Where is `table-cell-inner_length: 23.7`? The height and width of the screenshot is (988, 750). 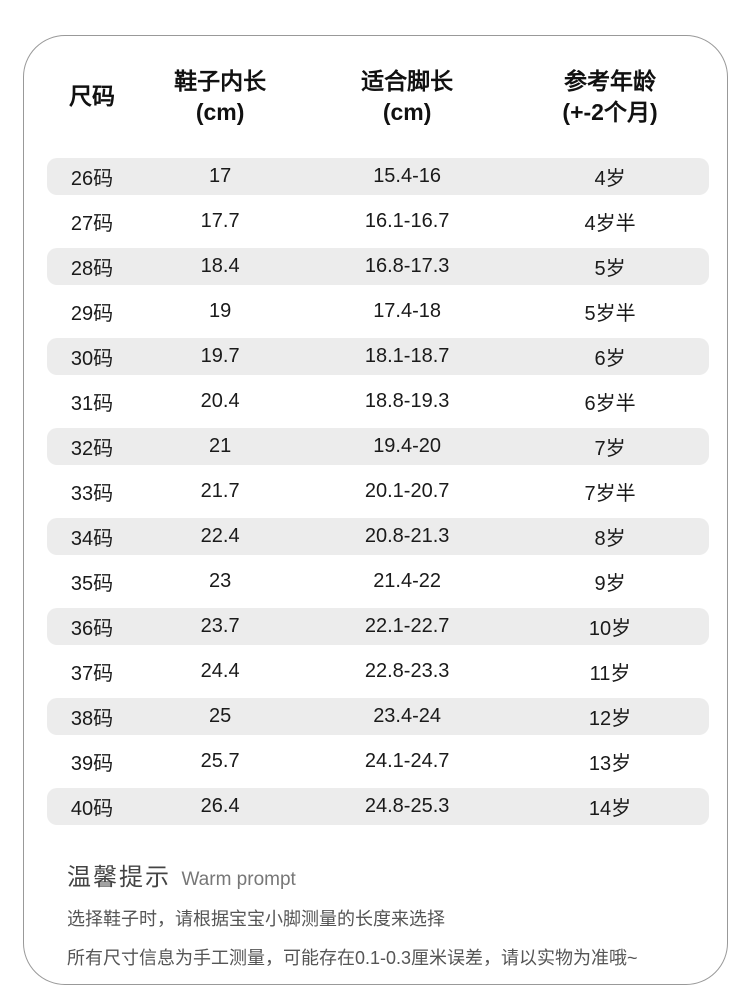 table-cell-inner_length: 23.7 is located at coordinates (220, 626).